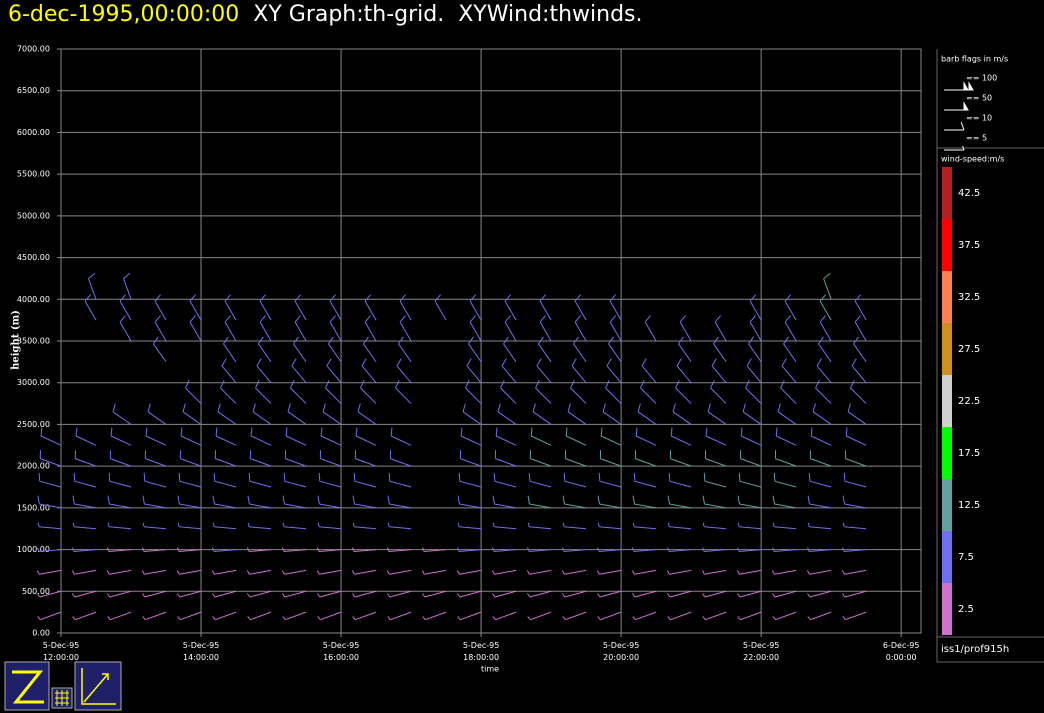 Image resolution: width=1044 pixels, height=713 pixels. I want to click on colorbar-swatch, so click(947, 245).